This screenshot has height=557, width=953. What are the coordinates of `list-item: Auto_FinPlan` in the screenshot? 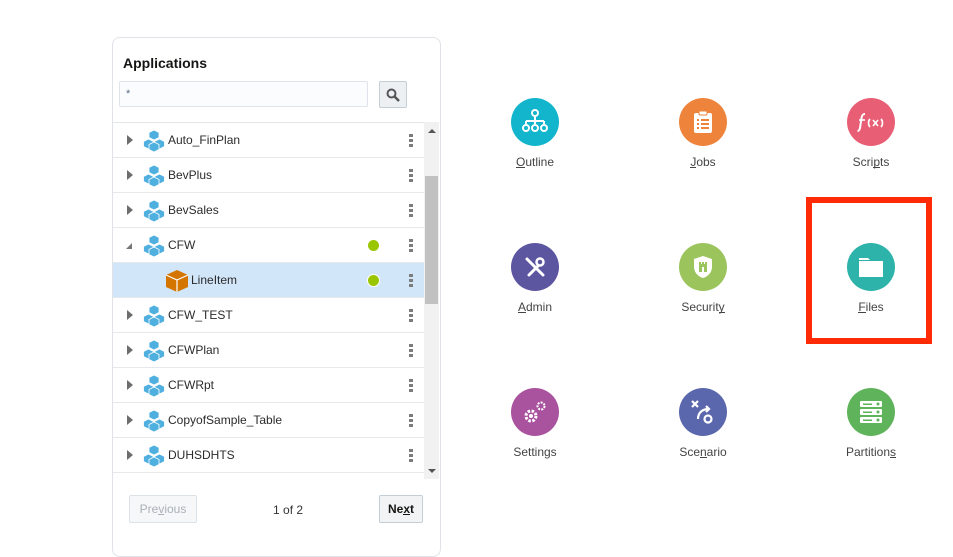 It's located at (268, 140).